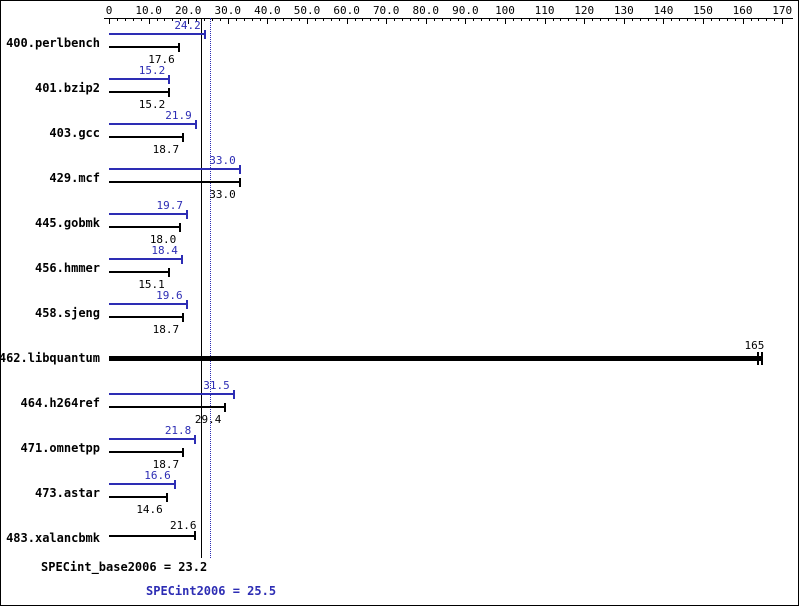  Describe the element at coordinates (50, 358) in the screenshot. I see `benchmark-label: 462.libquantum` at that location.